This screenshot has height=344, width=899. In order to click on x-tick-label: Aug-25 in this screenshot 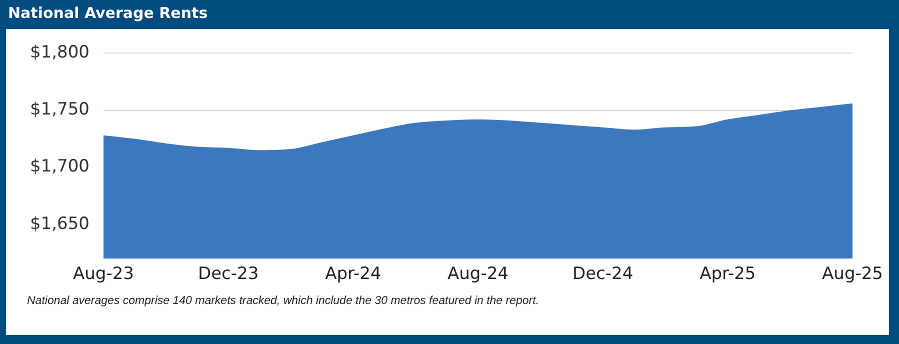, I will do `click(853, 274)`.